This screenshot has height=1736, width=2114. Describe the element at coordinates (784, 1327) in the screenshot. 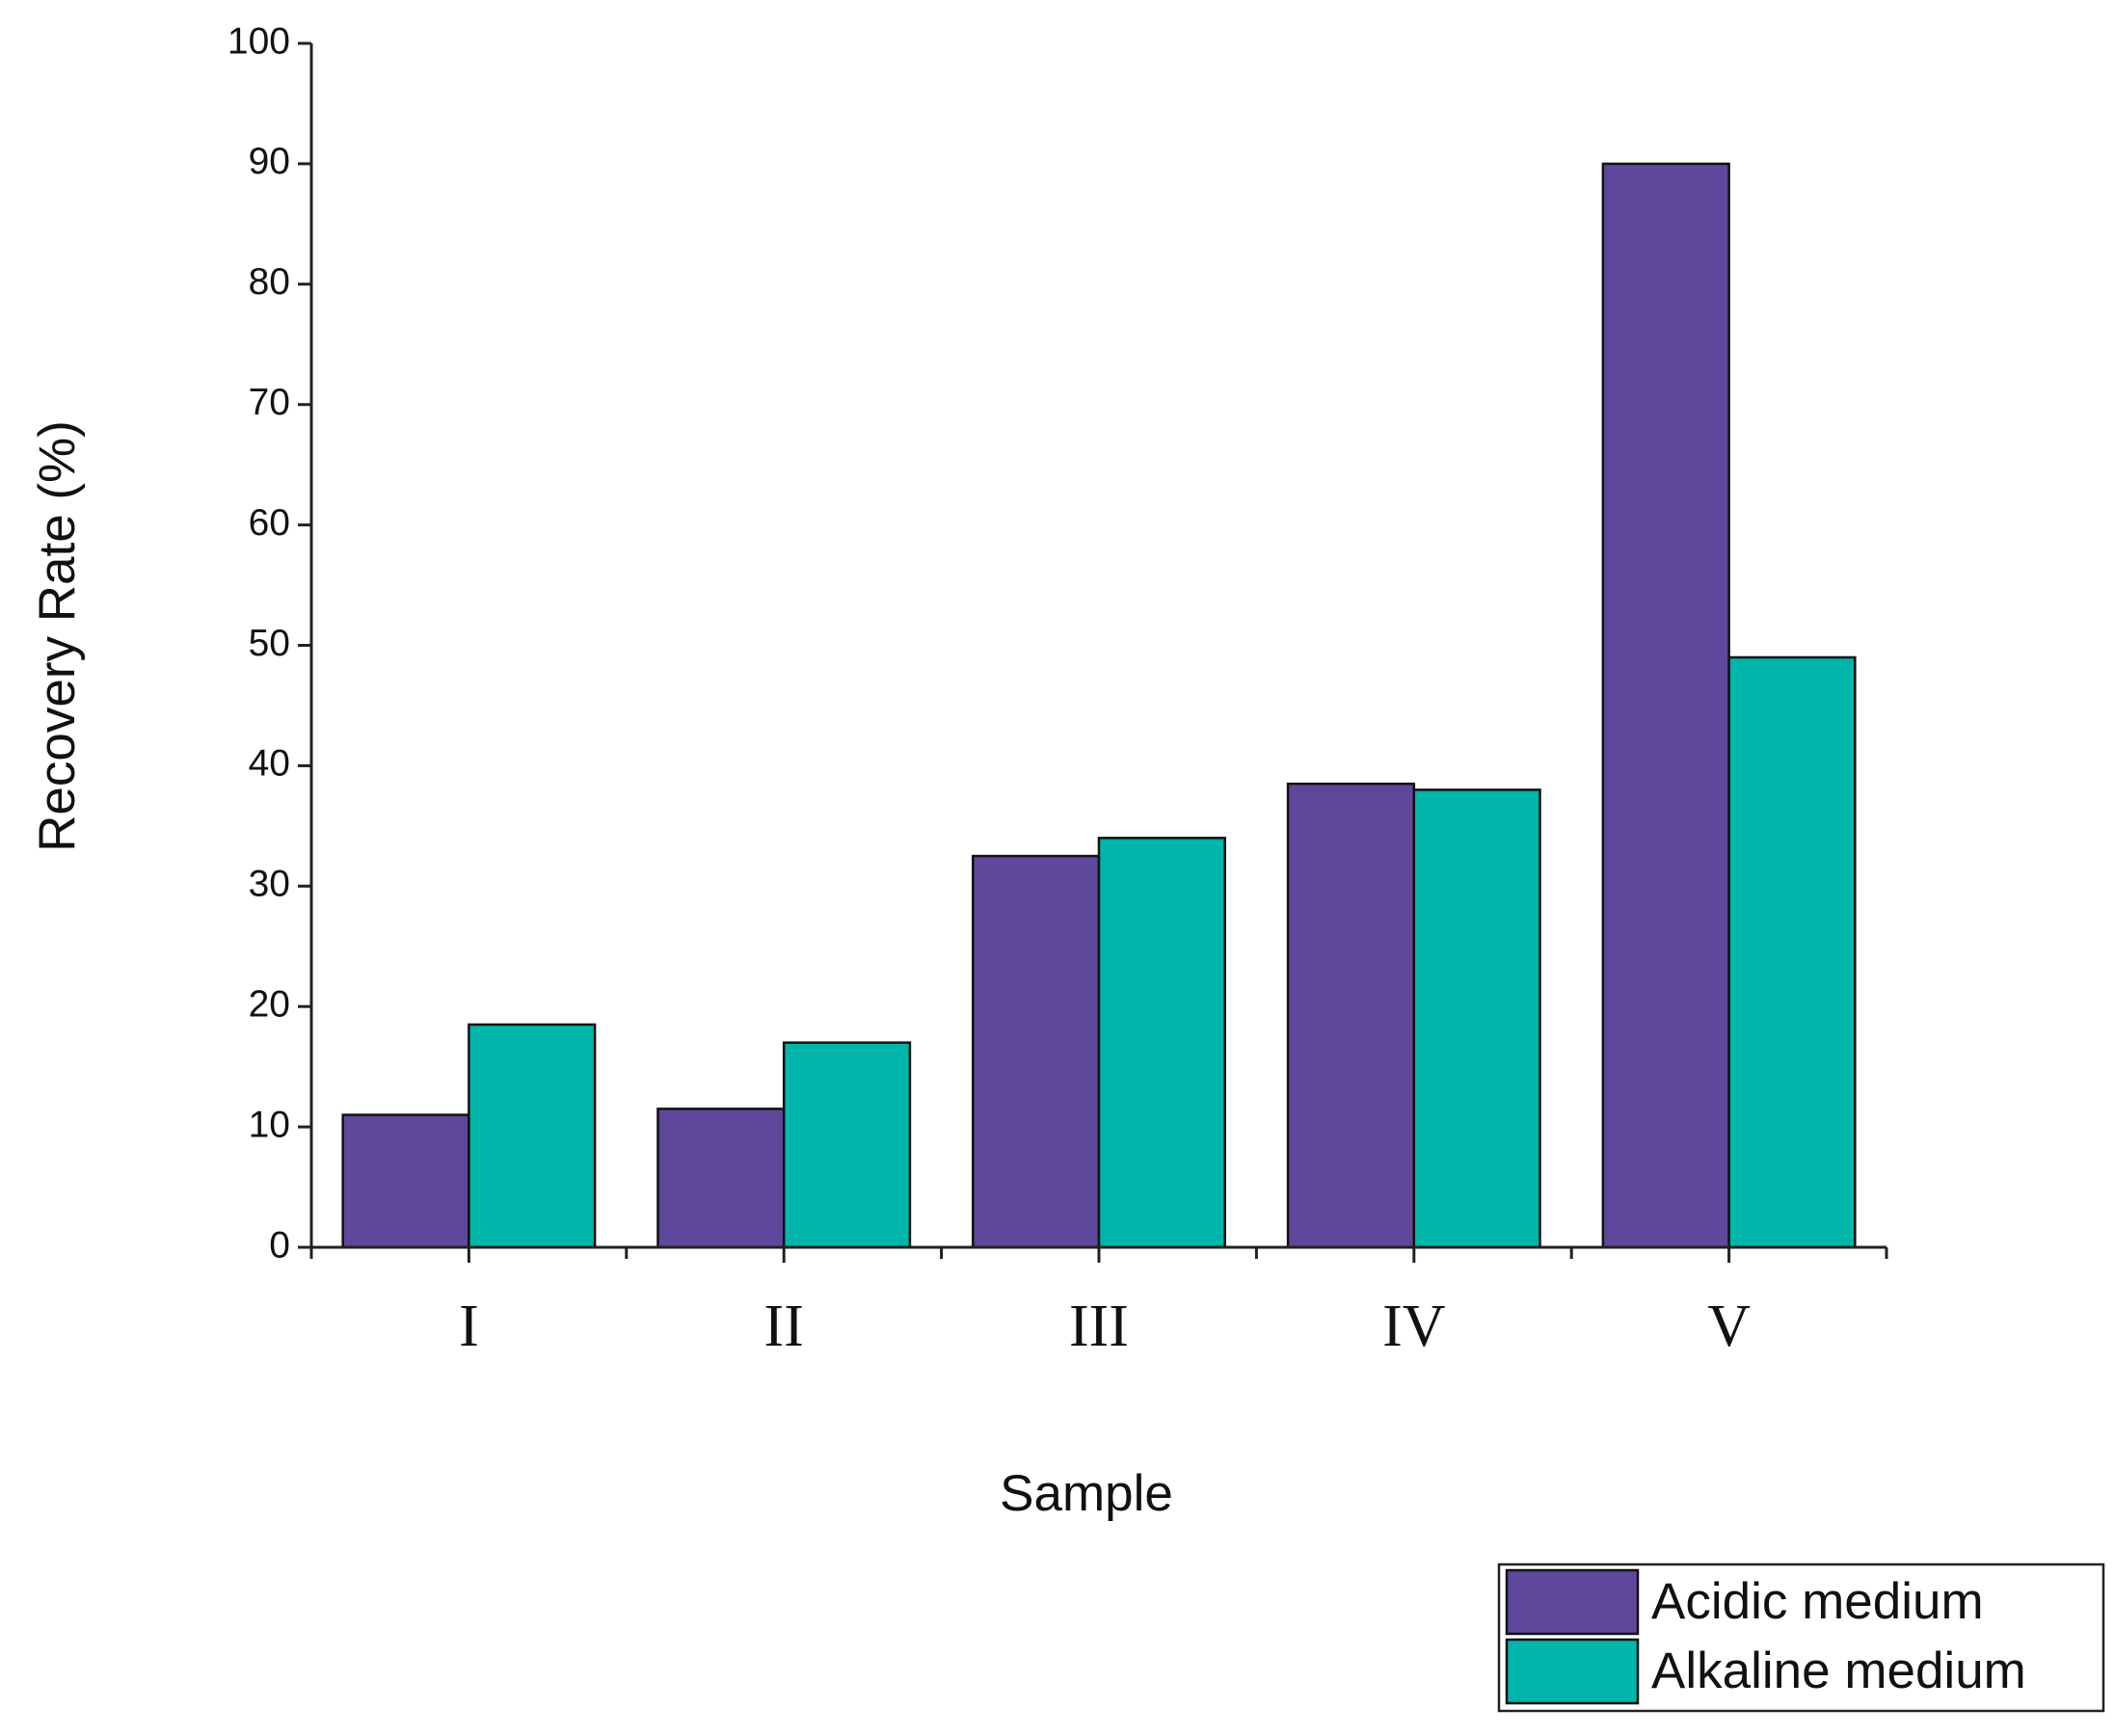

I see `x-tick-label: II` at that location.